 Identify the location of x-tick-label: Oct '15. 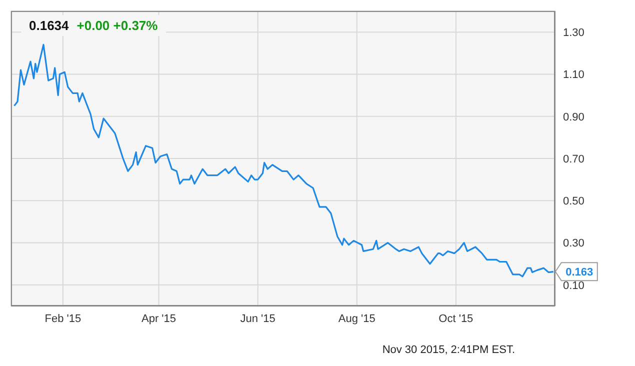
(456, 318).